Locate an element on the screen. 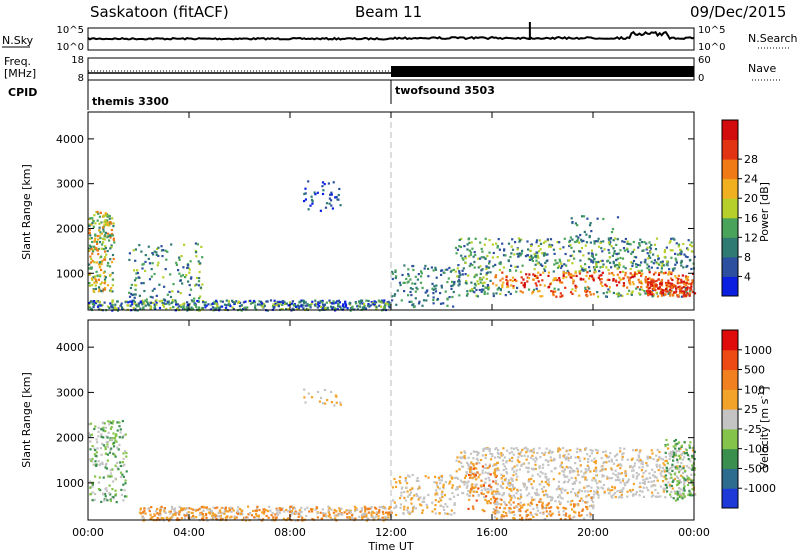 This screenshot has height=554, width=800. velocity-cell-1991 is located at coordinates (502, 515).